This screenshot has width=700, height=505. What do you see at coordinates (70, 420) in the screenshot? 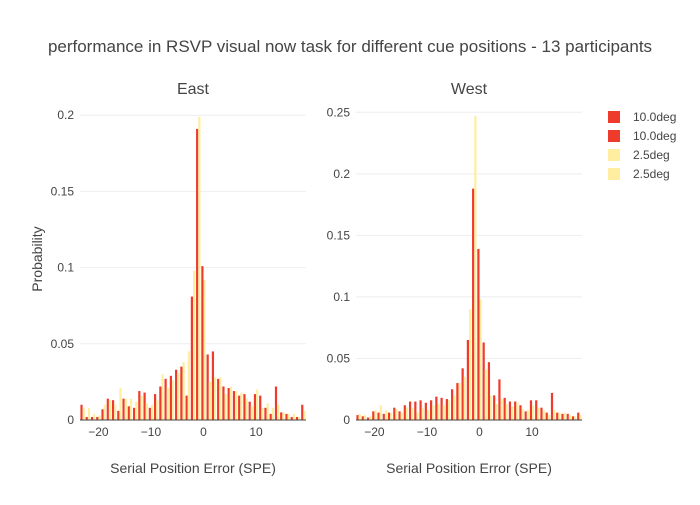
I see `east-y-tick-label: 0` at bounding box center [70, 420].